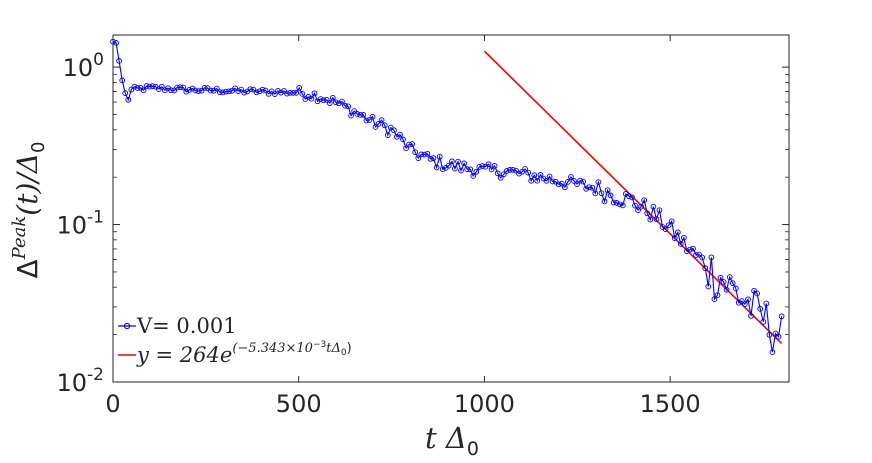 The image size is (872, 463). Describe the element at coordinates (27, 184) in the screenshot. I see `y-axis-label-tail: (t)/Δ` at that location.